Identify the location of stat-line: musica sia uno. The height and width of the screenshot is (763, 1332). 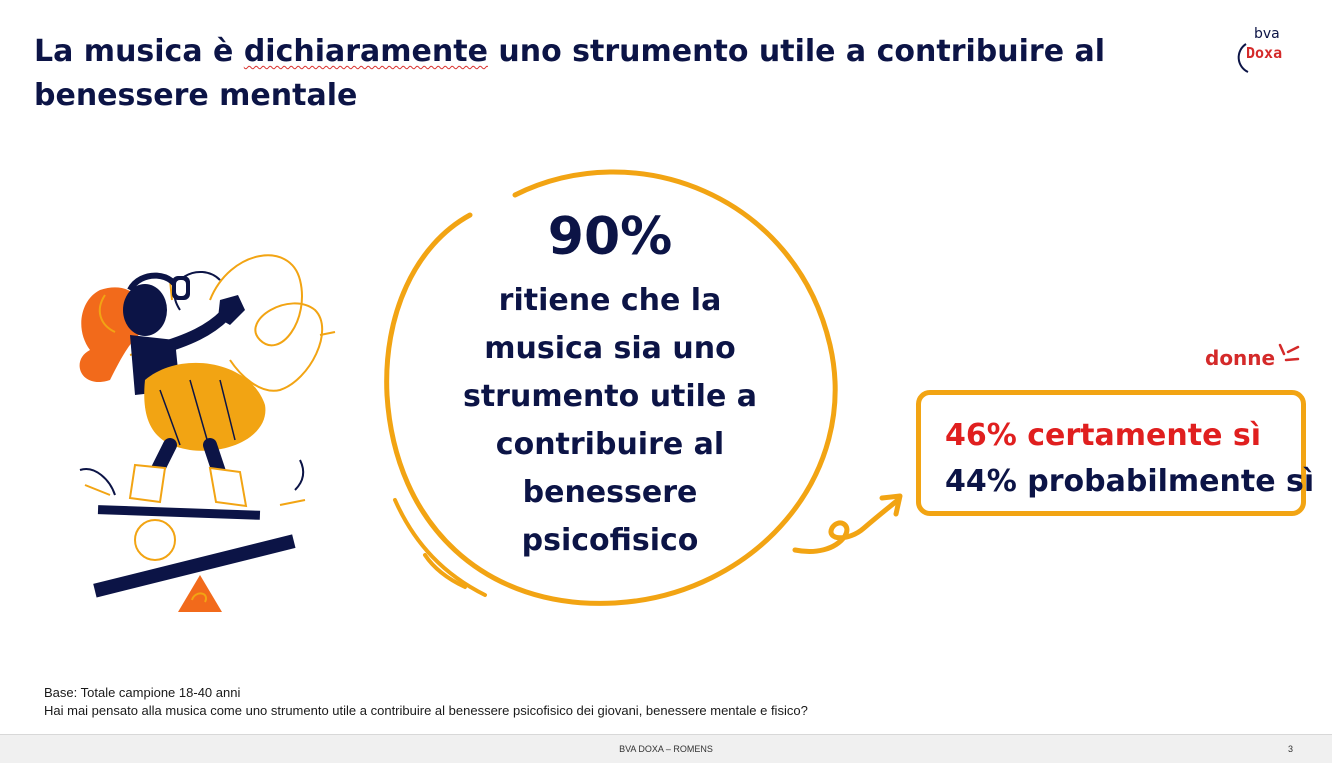
(610, 348).